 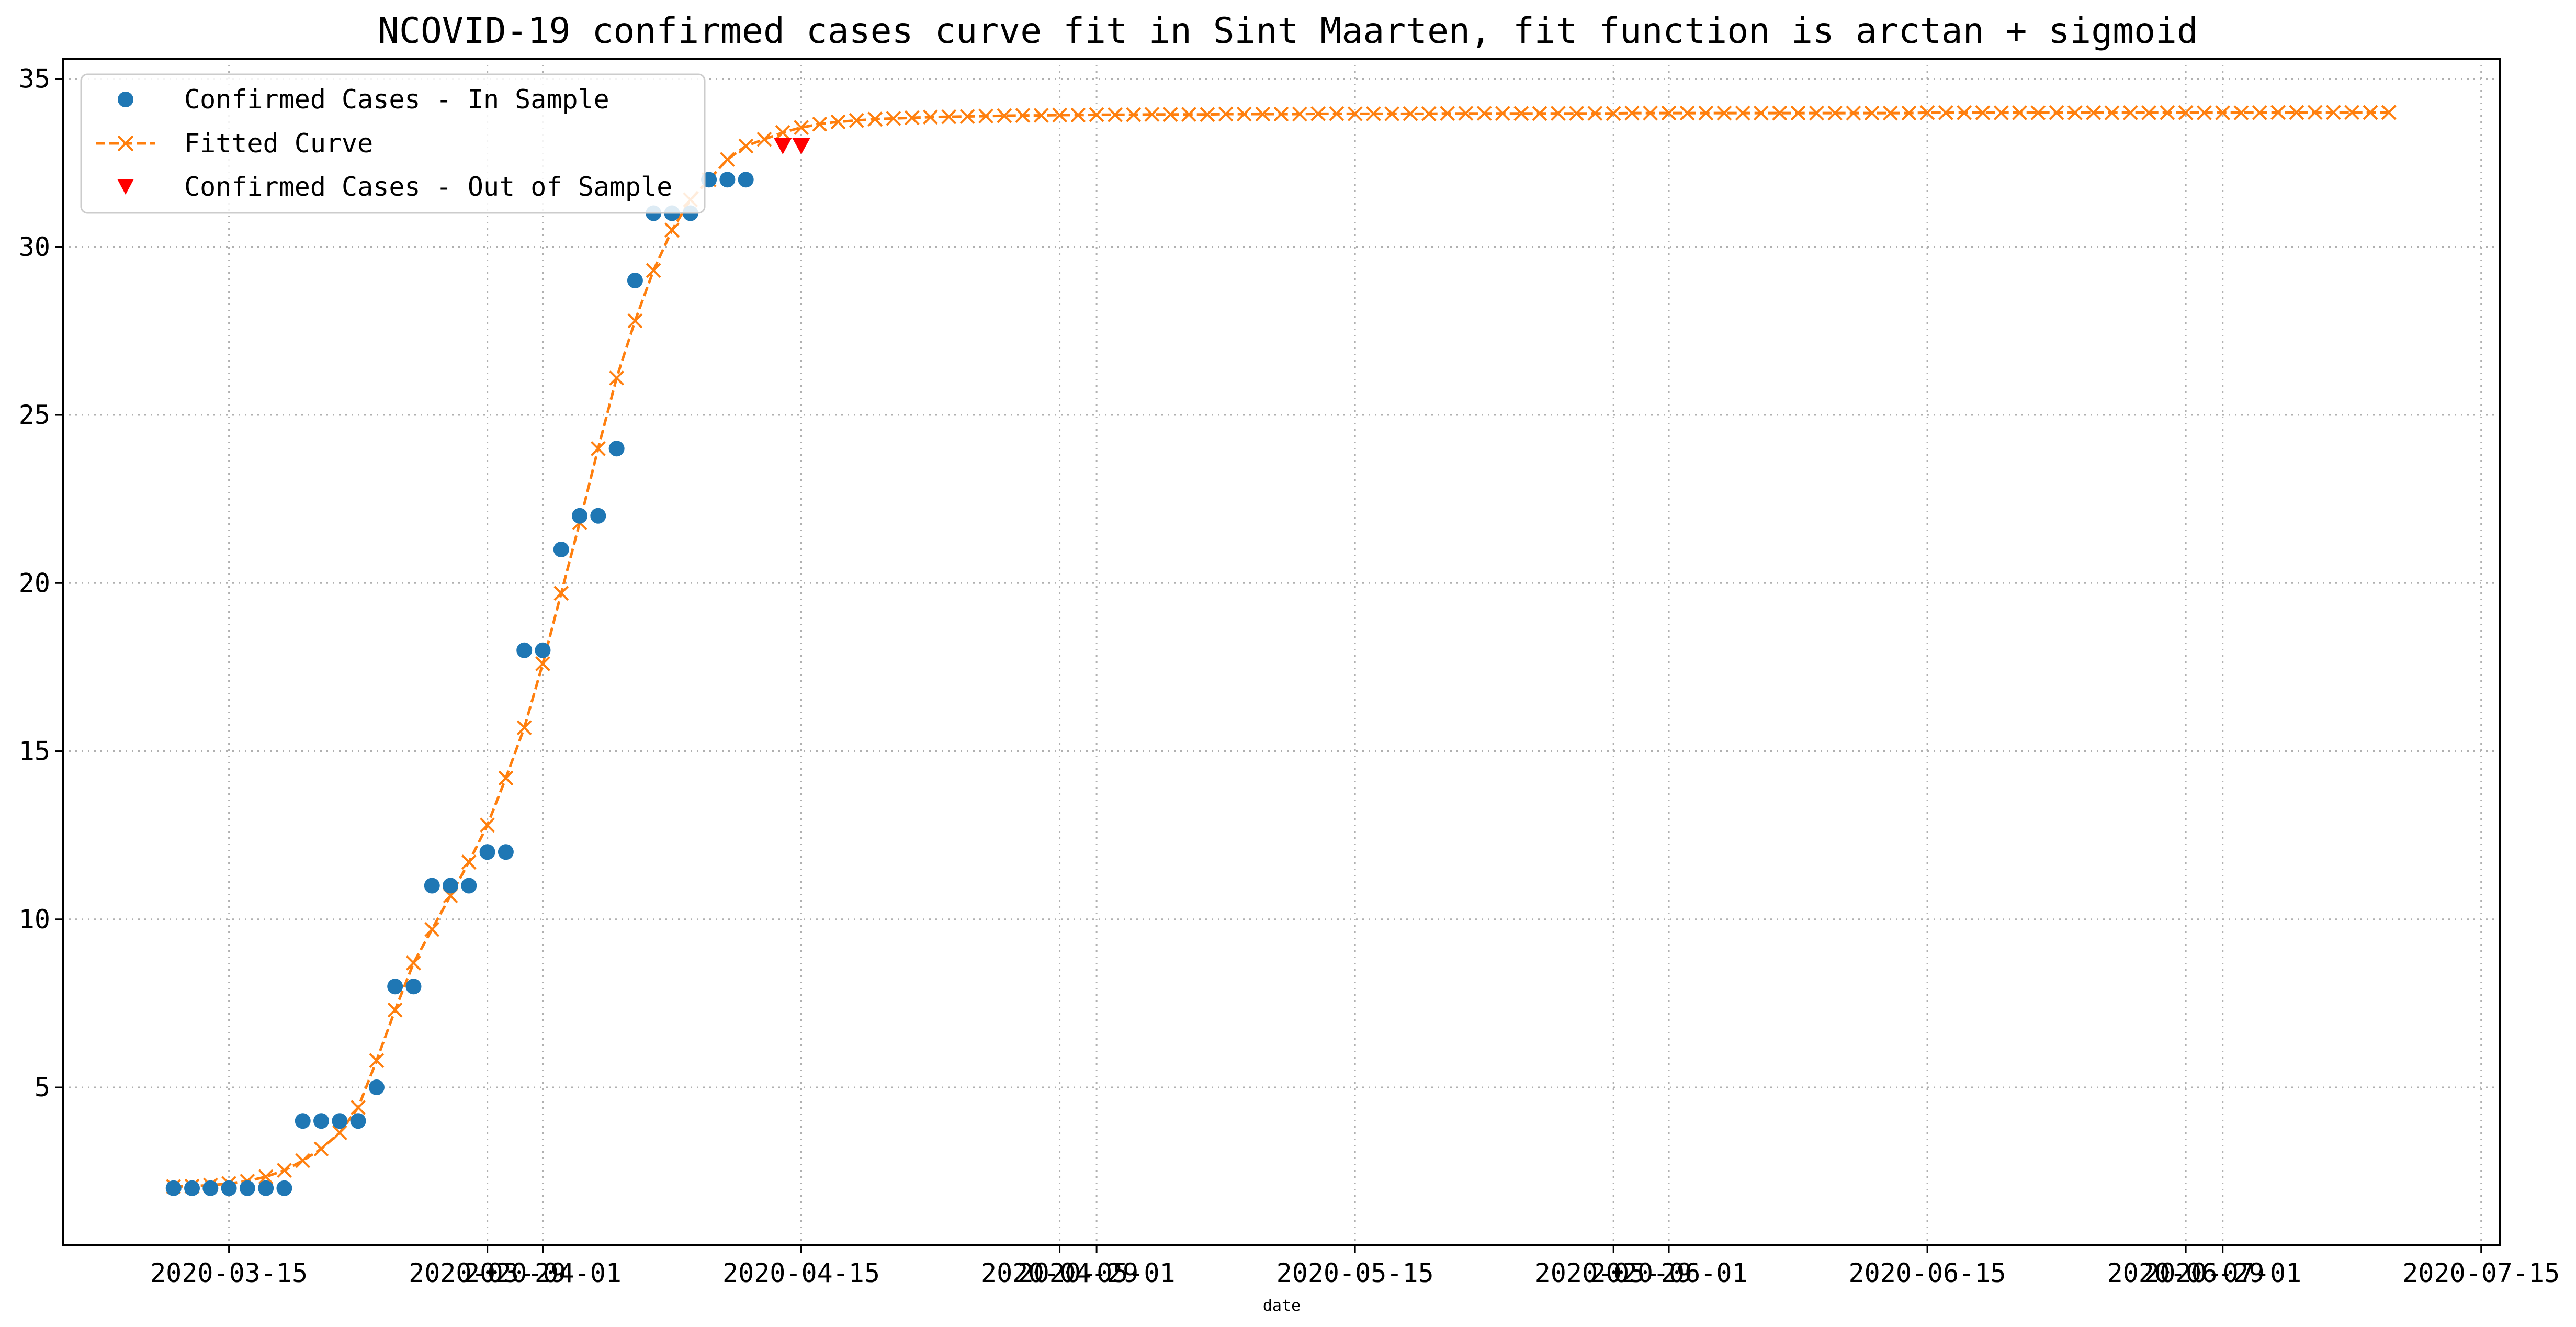 I want to click on x-tick-label: 2020-05-01, so click(x=1097, y=1273).